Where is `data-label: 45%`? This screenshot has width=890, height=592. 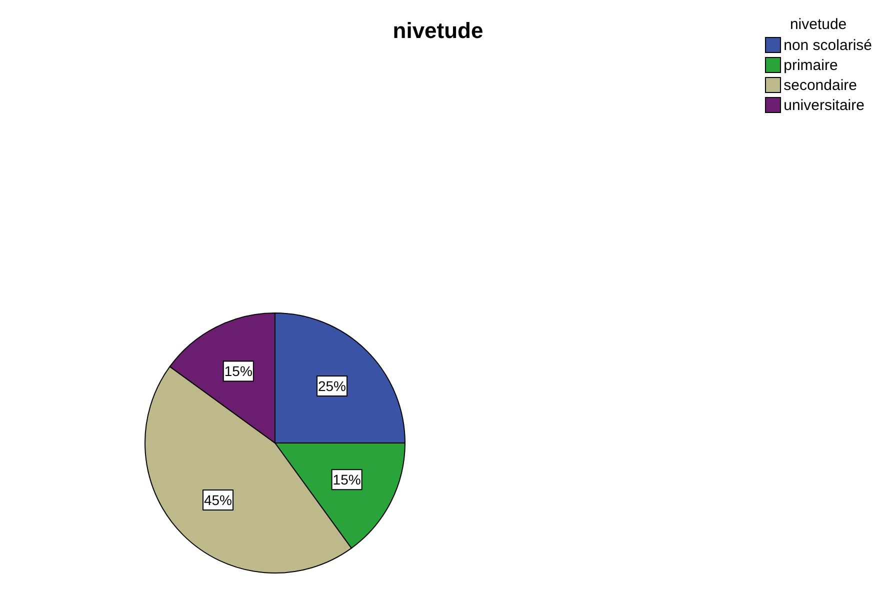
data-label: 45% is located at coordinates (218, 500).